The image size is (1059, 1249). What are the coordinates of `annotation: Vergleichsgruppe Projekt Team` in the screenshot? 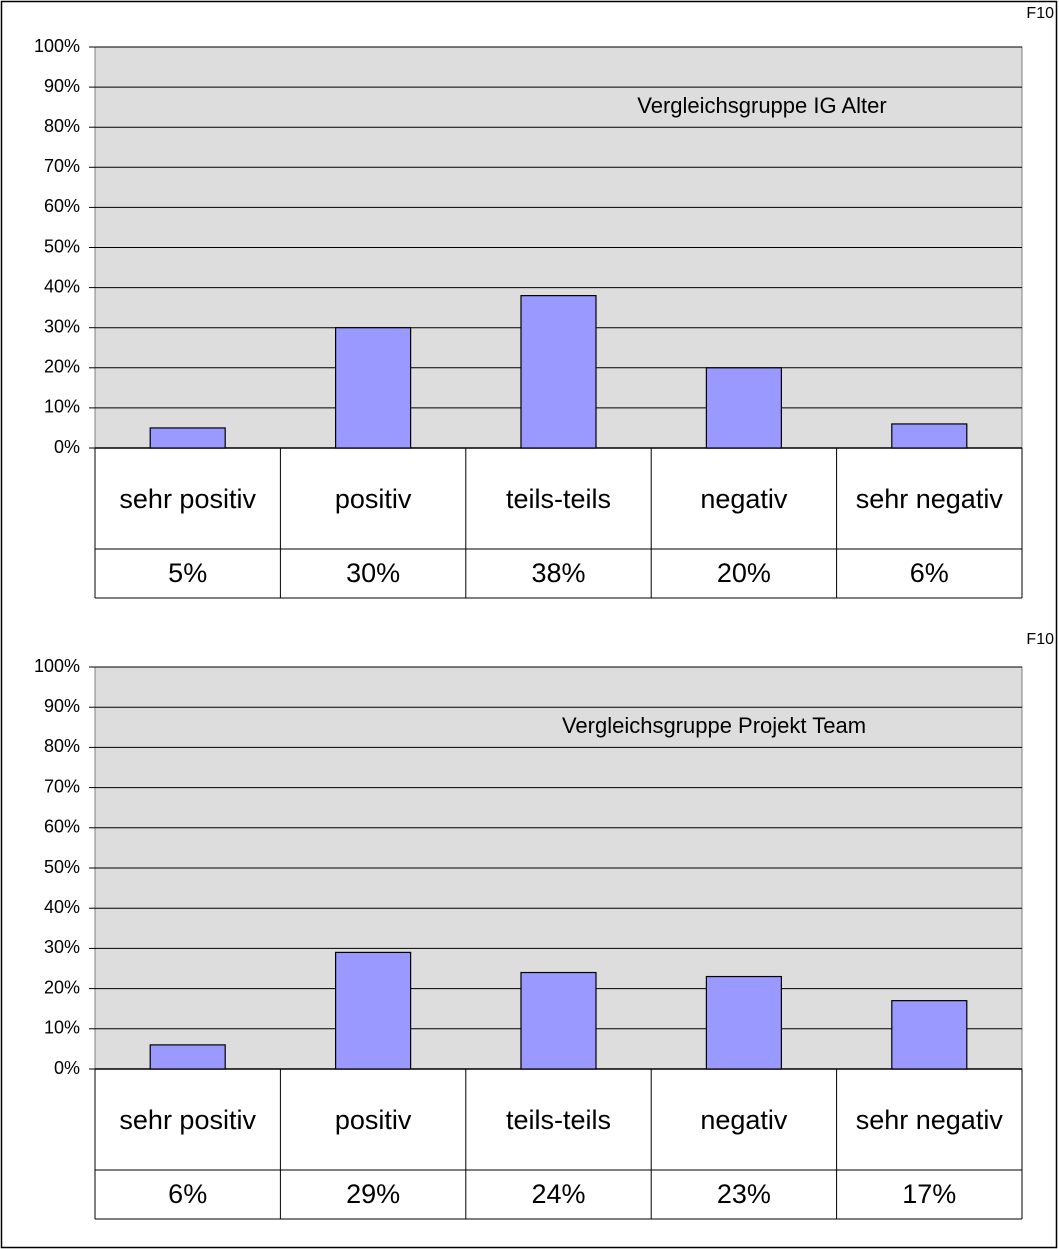 It's located at (714, 725).